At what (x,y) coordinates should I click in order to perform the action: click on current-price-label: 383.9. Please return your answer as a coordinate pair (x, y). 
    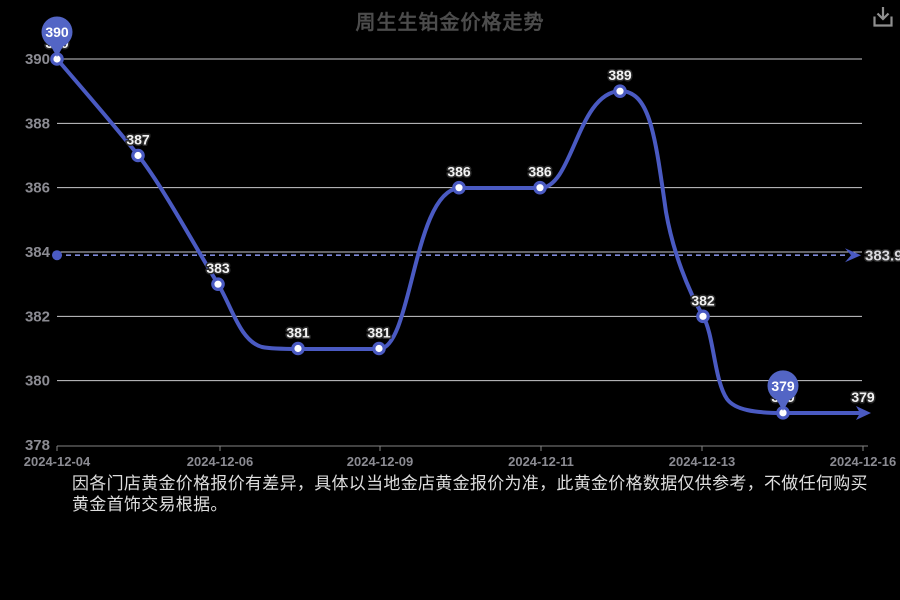
    Looking at the image, I should click on (882, 256).